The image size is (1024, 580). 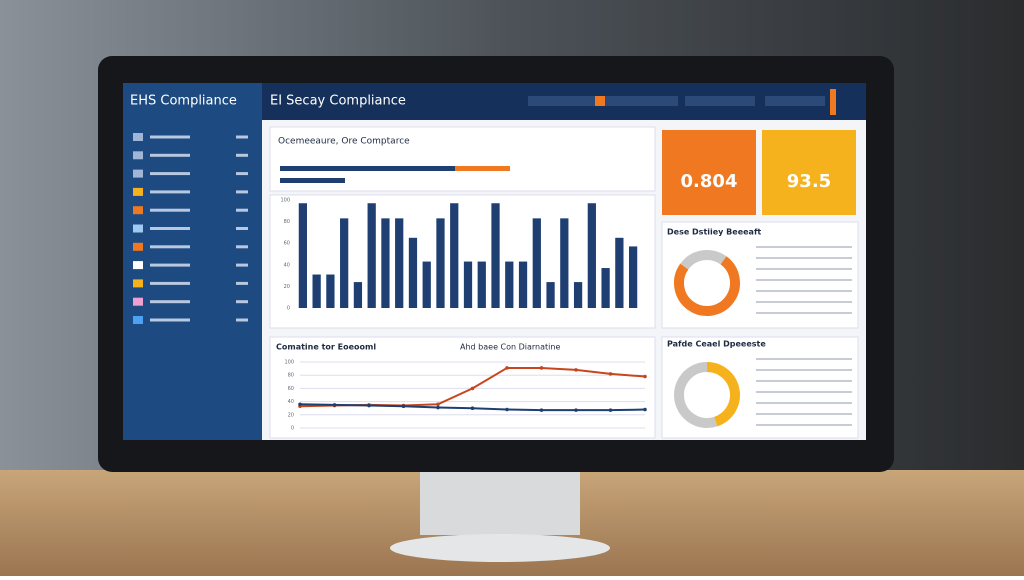 I want to click on nav-list, so click(x=190, y=228).